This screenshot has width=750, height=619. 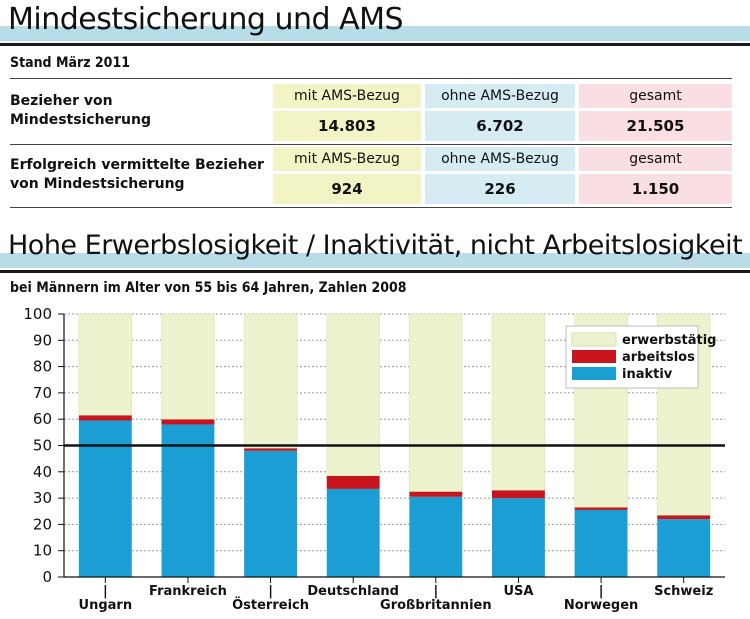 What do you see at coordinates (594, 356) in the screenshot?
I see `legend-swatch-arbeitslos` at bounding box center [594, 356].